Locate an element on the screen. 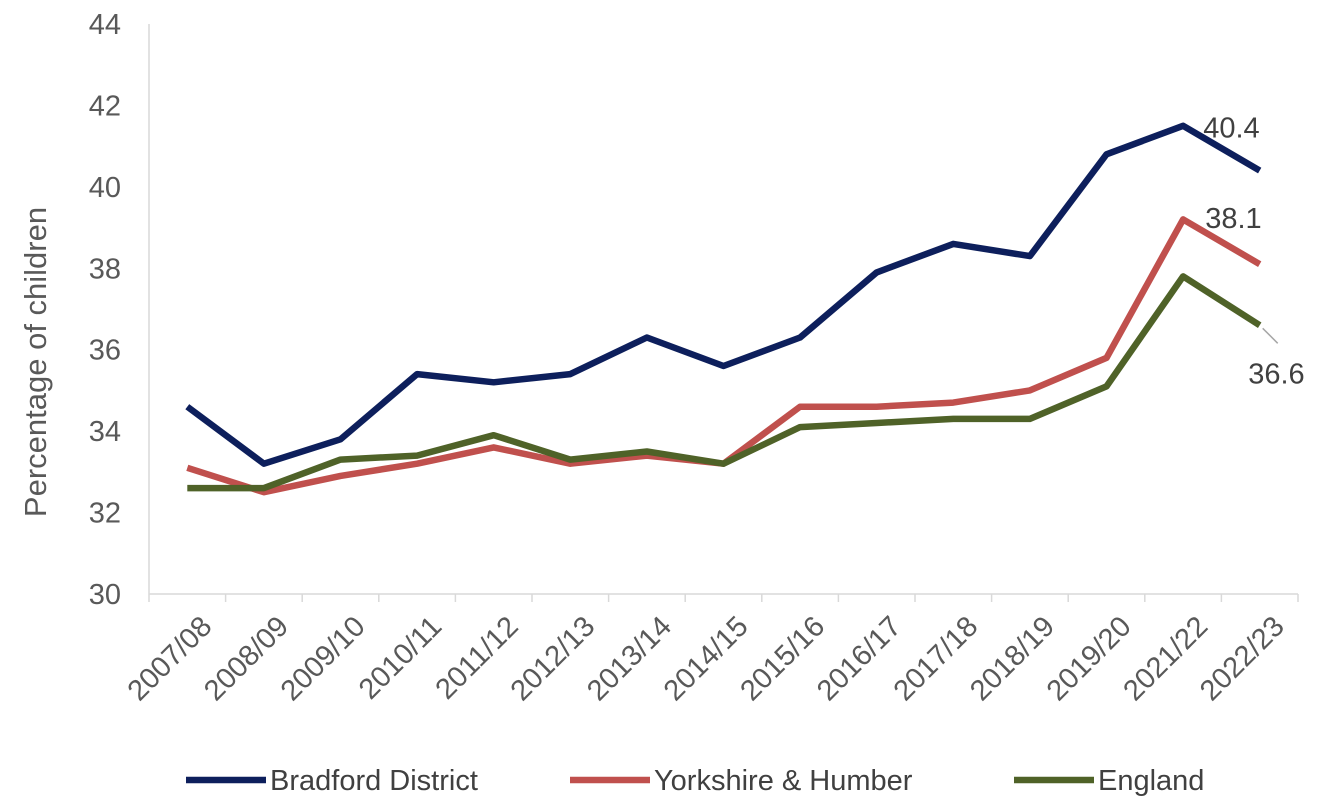 The height and width of the screenshot is (801, 1341). x-tick-label: 2016/17 is located at coordinates (859, 658).